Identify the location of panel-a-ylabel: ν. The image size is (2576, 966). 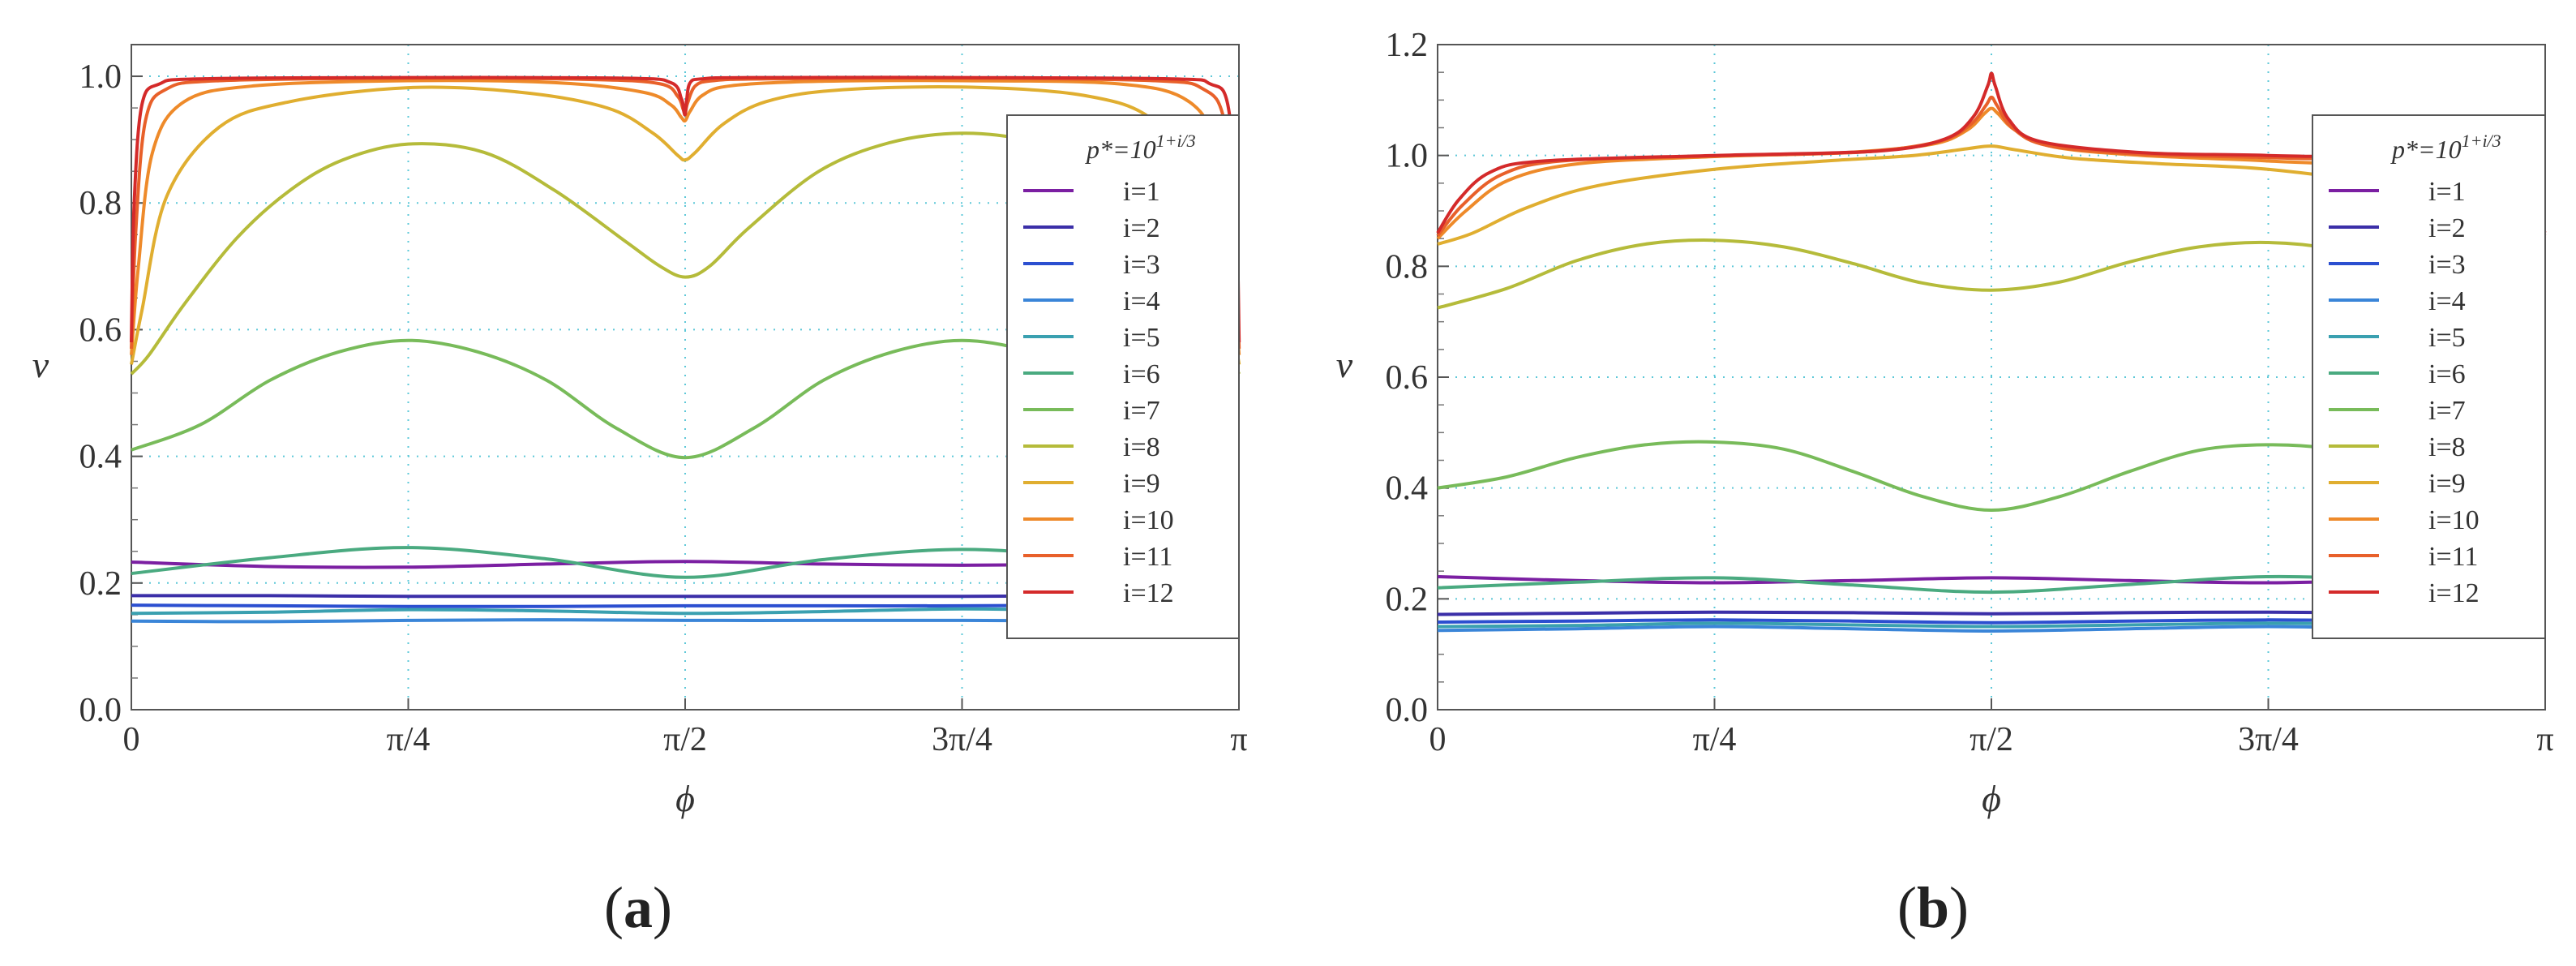
(40, 364).